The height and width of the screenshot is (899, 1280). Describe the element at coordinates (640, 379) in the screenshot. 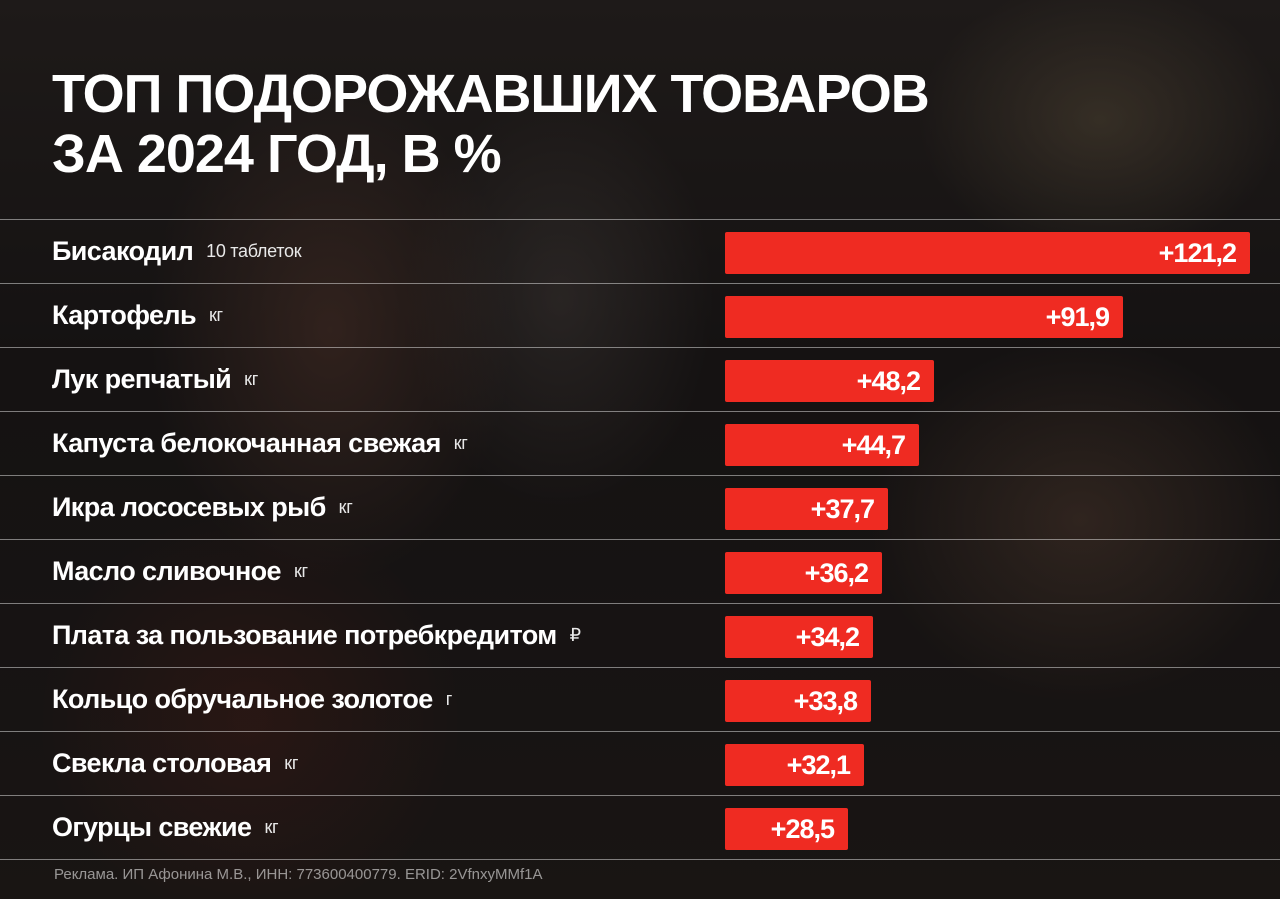

I see `chart-row: Лук репчатый кг +48,2` at that location.